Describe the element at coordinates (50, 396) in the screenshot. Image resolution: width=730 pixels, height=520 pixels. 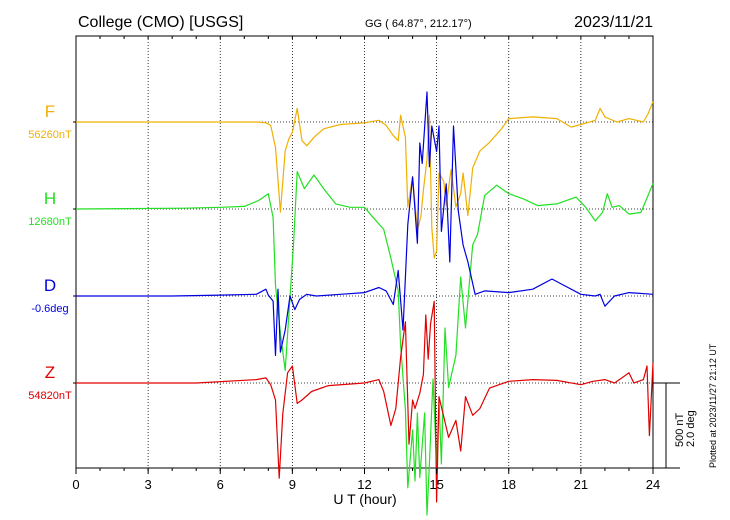
I see `series-baseline-label-z: 54820nT` at that location.